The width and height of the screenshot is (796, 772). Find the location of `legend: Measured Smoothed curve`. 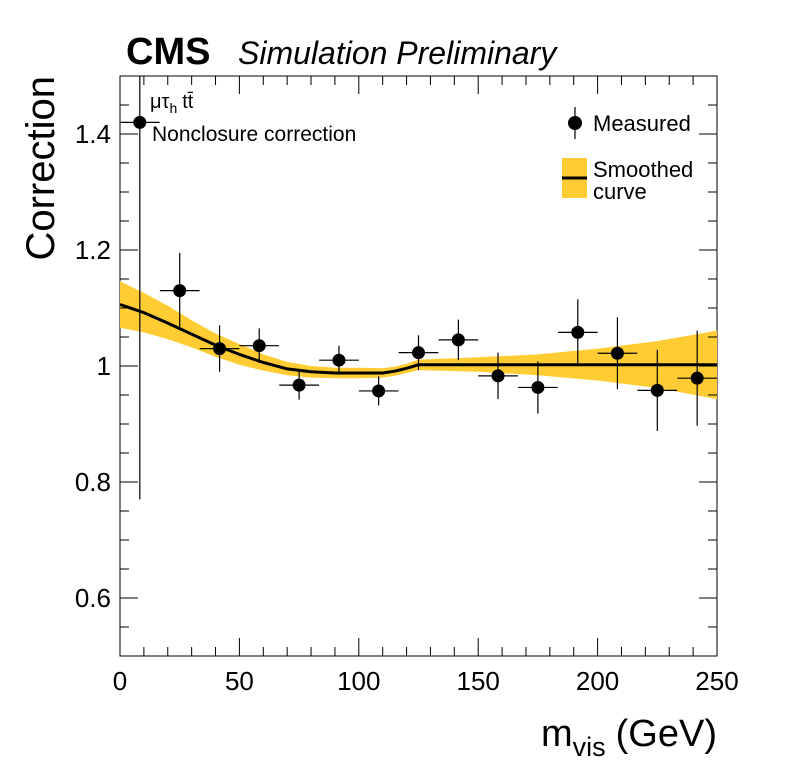

legend: Measured Smoothed curve is located at coordinates (627, 155).